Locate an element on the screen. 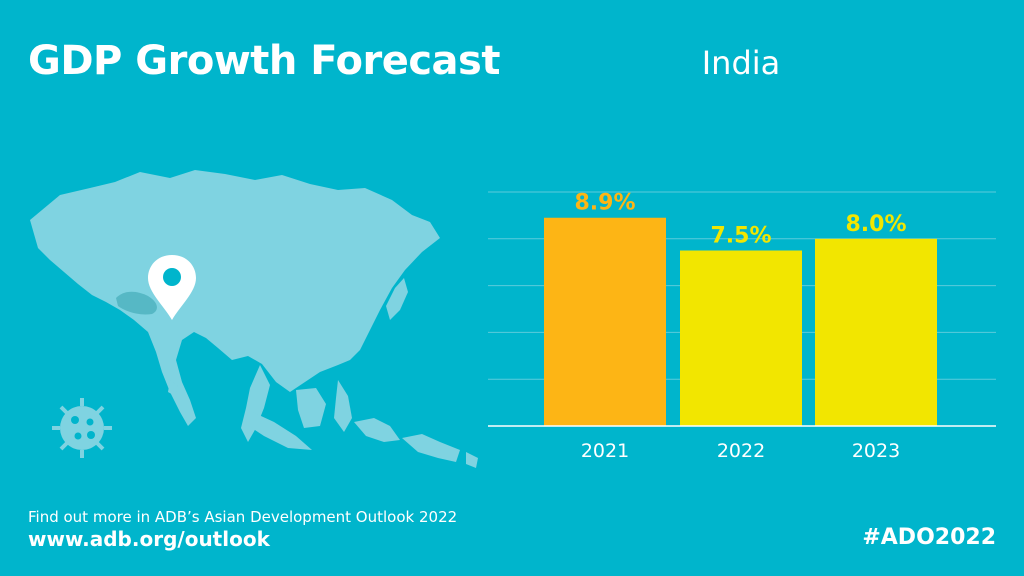 This screenshot has height=576, width=1024. bar-2022 is located at coordinates (741, 338).